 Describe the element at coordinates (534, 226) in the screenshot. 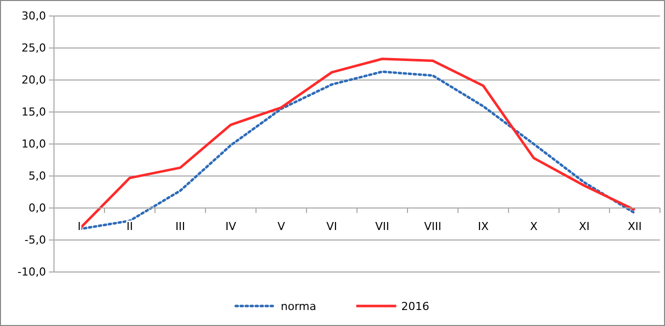

I see `x-tick-label: X` at that location.